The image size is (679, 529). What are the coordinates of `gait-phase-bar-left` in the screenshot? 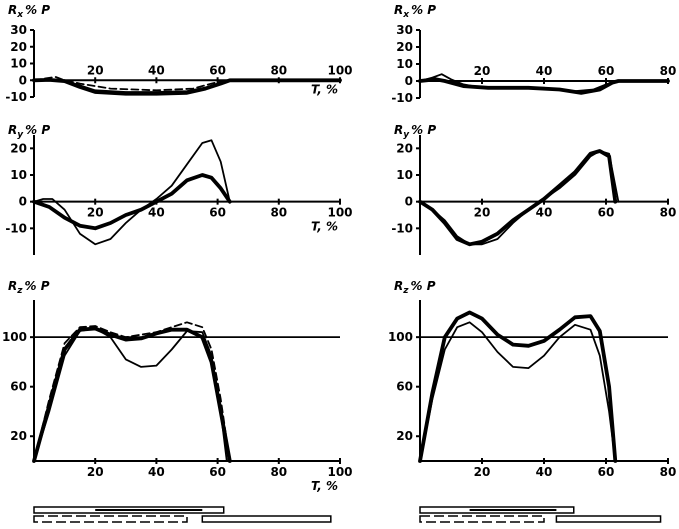 It's located at (182, 514).